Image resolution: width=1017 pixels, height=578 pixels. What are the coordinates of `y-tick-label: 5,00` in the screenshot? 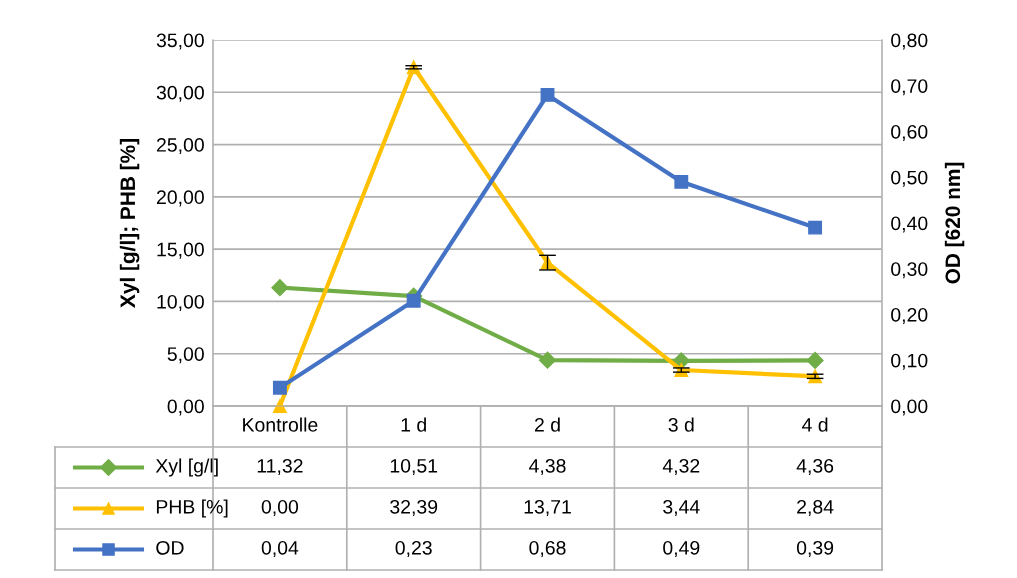 It's located at (185, 355).